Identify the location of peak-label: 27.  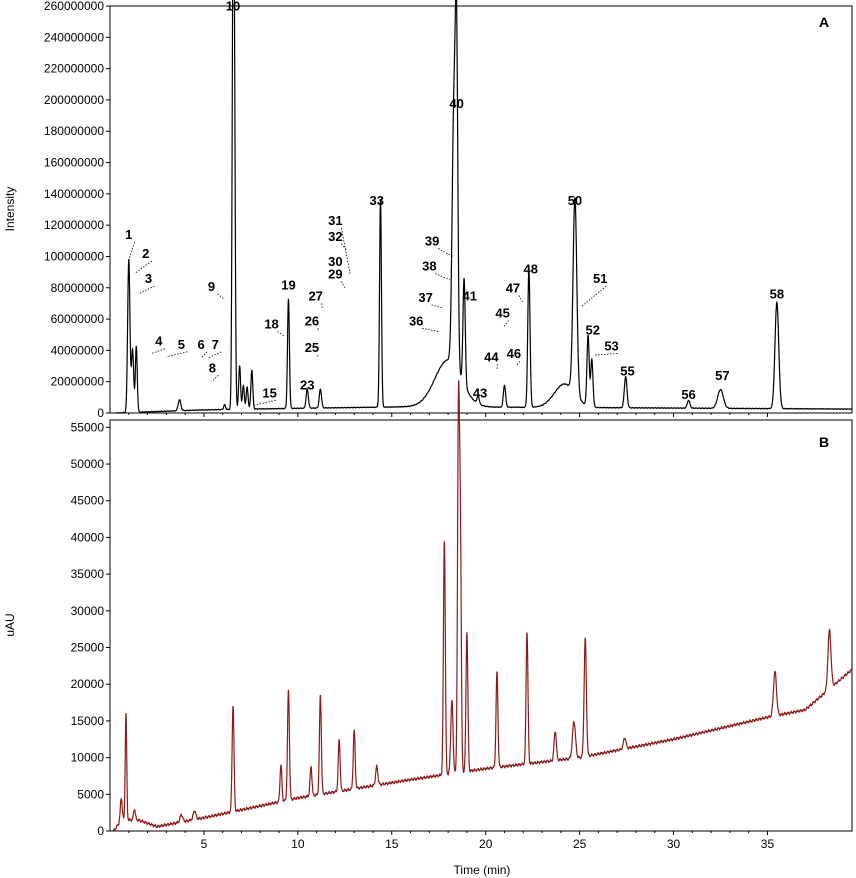
(315, 295).